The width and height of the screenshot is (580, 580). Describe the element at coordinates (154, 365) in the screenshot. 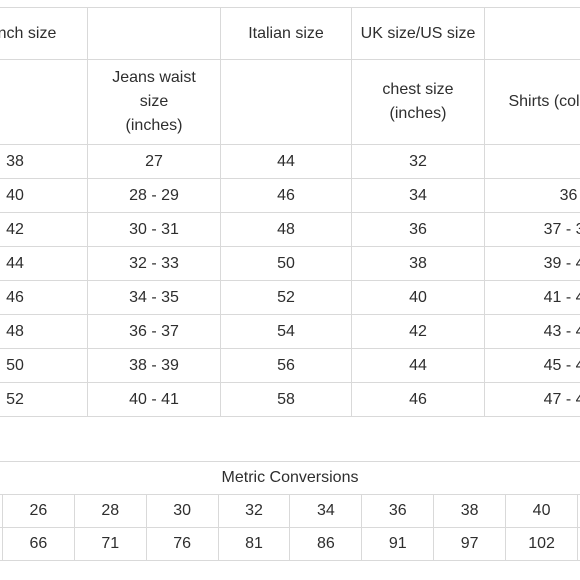

I see `table-cell: 38 - 39` at that location.